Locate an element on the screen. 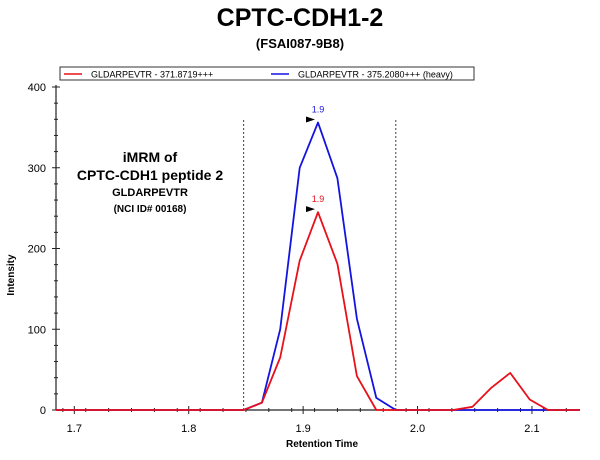 This screenshot has height=460, width=600. x-axis-label: Retention Time is located at coordinates (322, 444).